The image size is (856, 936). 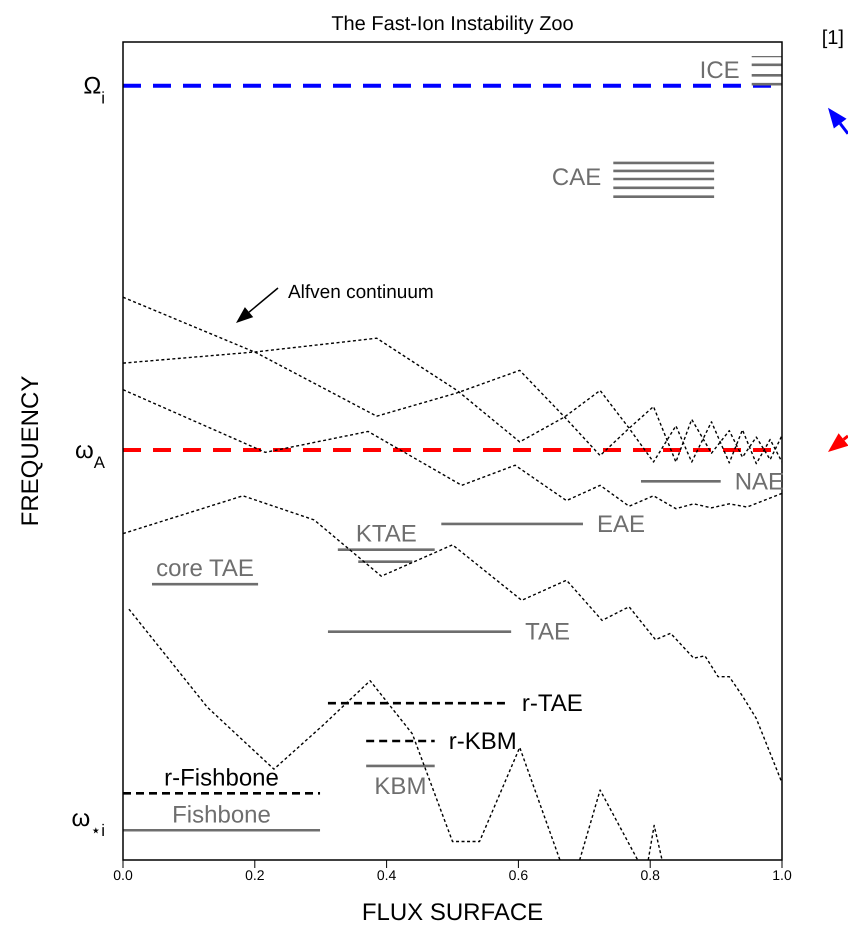 What do you see at coordinates (482, 742) in the screenshot?
I see `series-label: r-KBM` at bounding box center [482, 742].